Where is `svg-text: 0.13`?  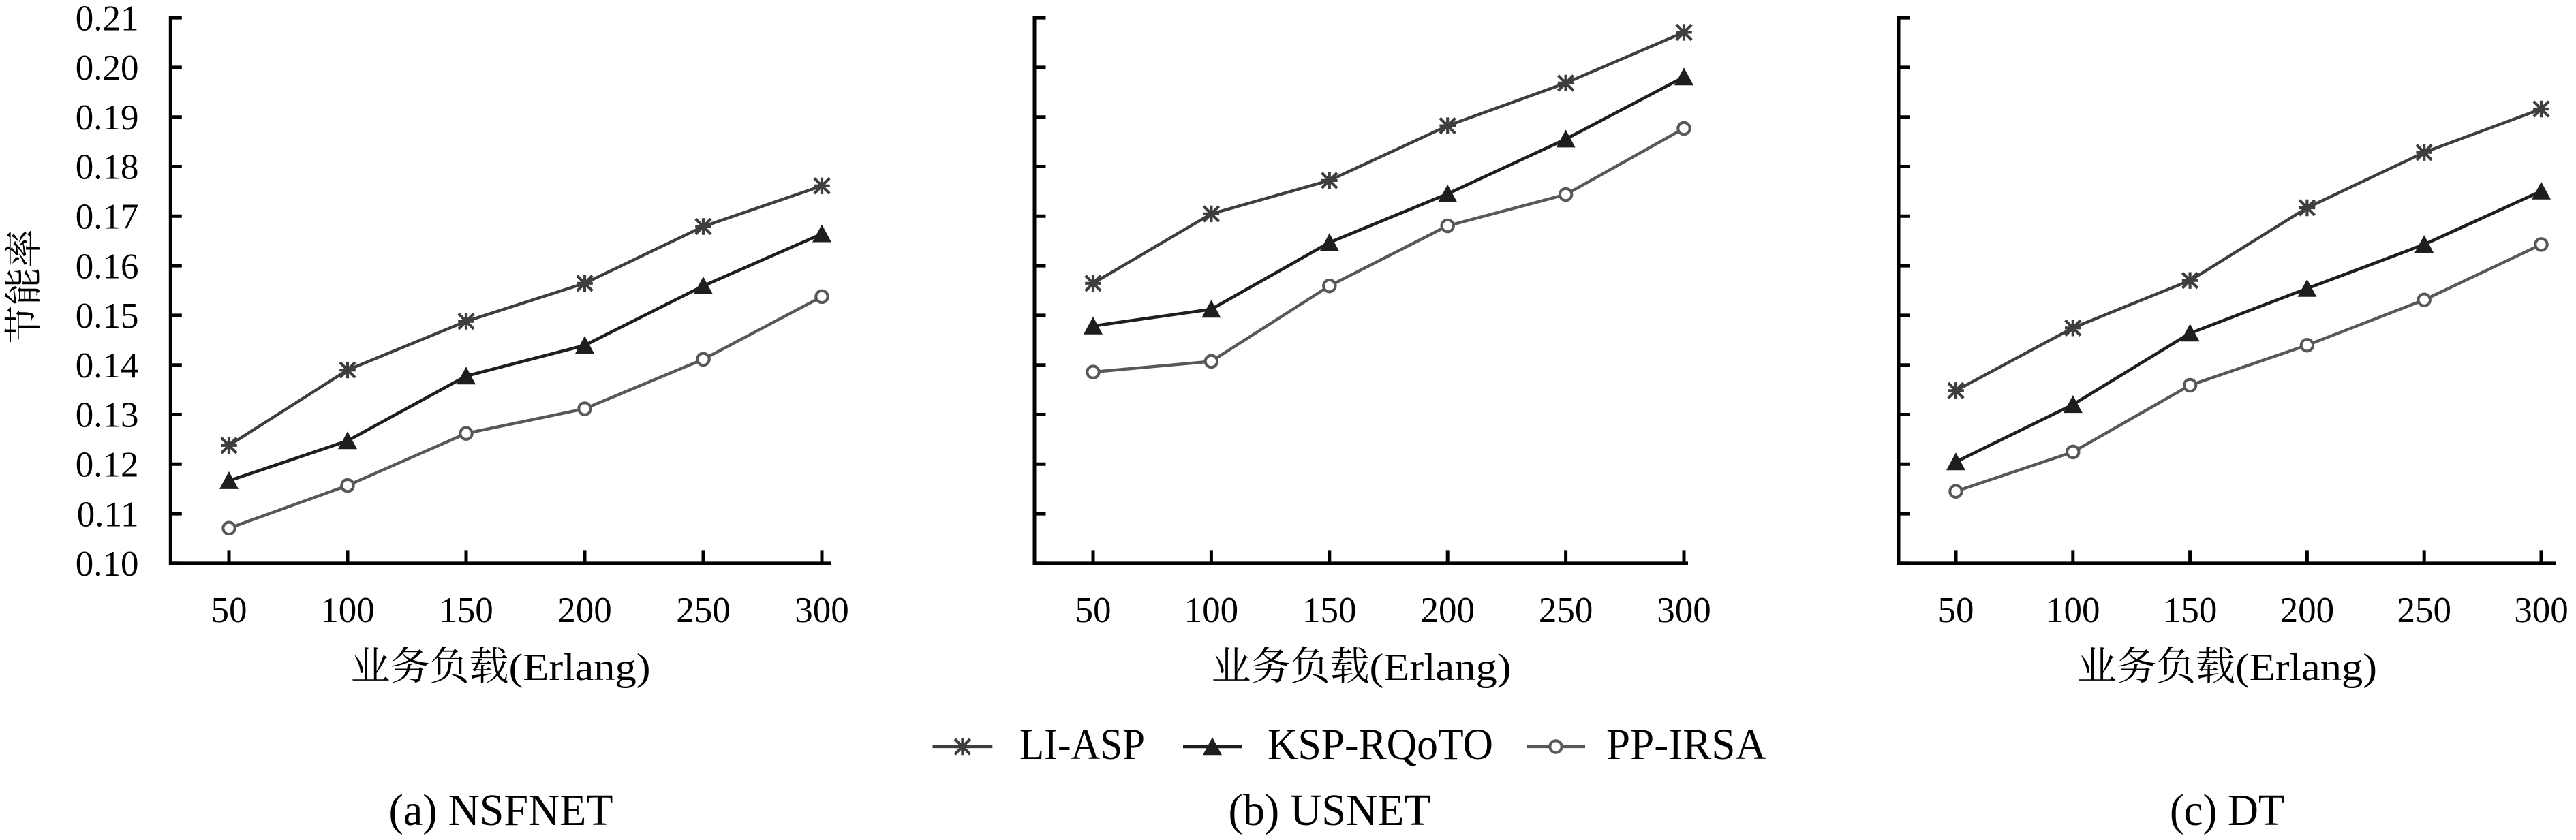
svg-text: 0.13 is located at coordinates (107, 415).